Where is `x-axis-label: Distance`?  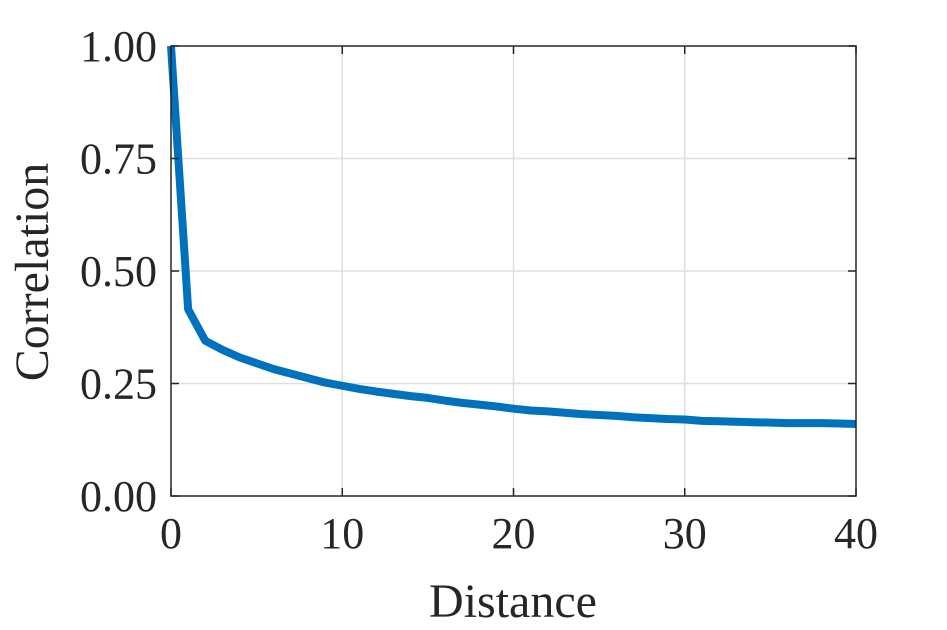
x-axis-label: Distance is located at coordinates (513, 601).